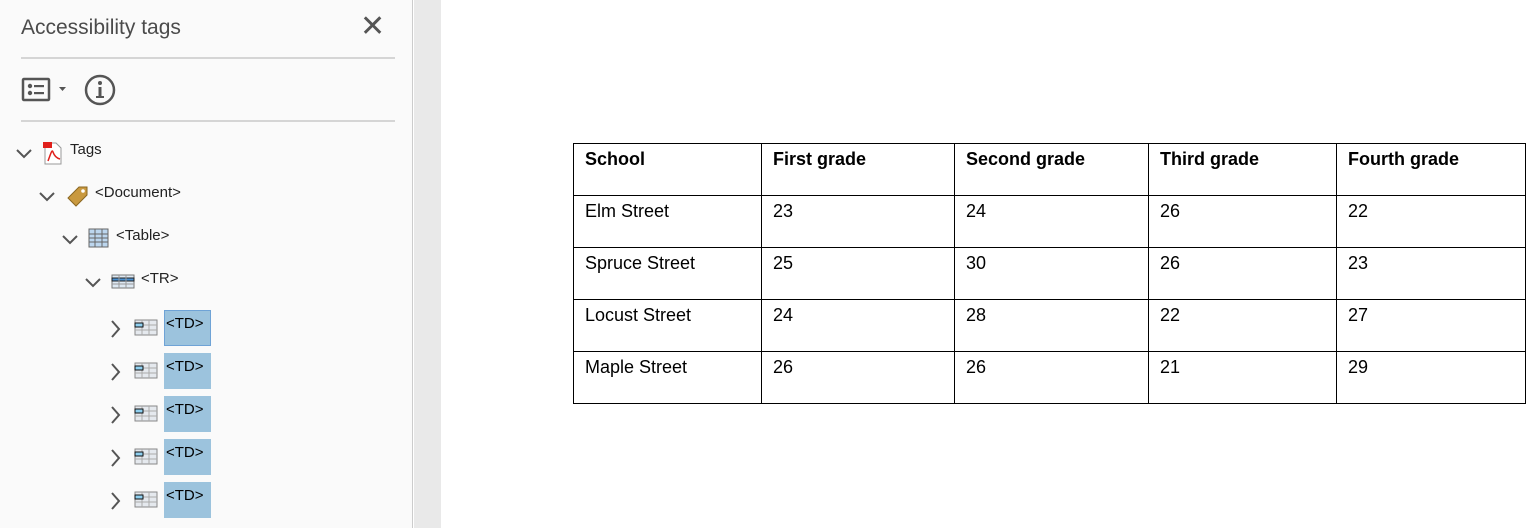  What do you see at coordinates (99, 240) in the screenshot?
I see `table-icon` at bounding box center [99, 240].